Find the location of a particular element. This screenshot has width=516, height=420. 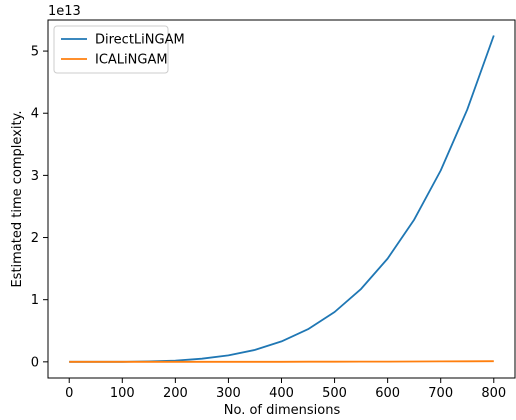

x-axis-label: No. of dimensions is located at coordinates (282, 410).